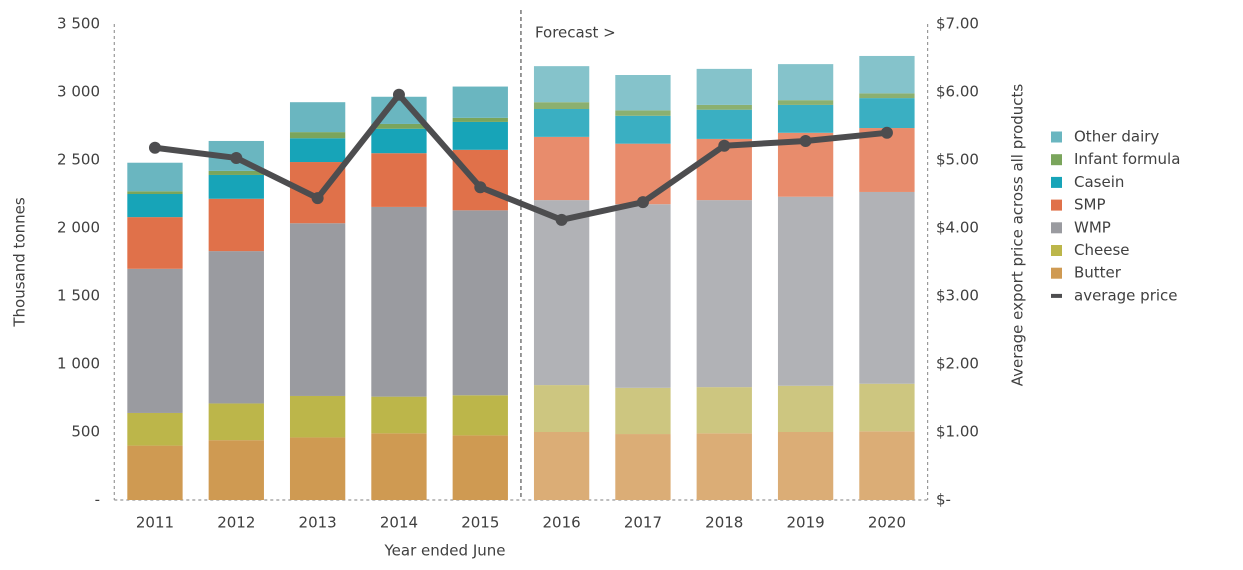 The width and height of the screenshot is (1243, 570). I want to click on legend-label: Infant formula, so click(1127, 159).